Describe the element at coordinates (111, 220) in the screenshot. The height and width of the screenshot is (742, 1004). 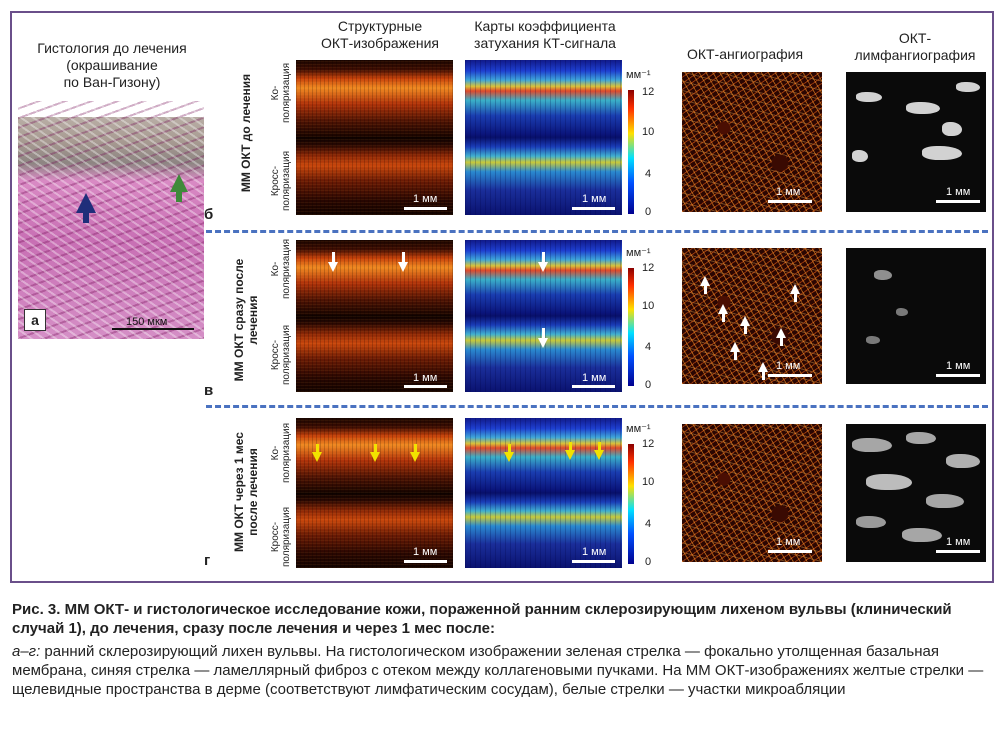
I see `histology-image` at that location.